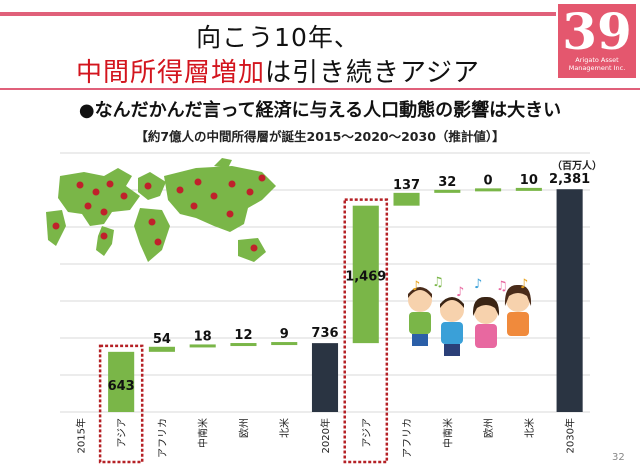  Describe the element at coordinates (570, 435) in the screenshot. I see `x-tick-label-12: 2030年` at that location.